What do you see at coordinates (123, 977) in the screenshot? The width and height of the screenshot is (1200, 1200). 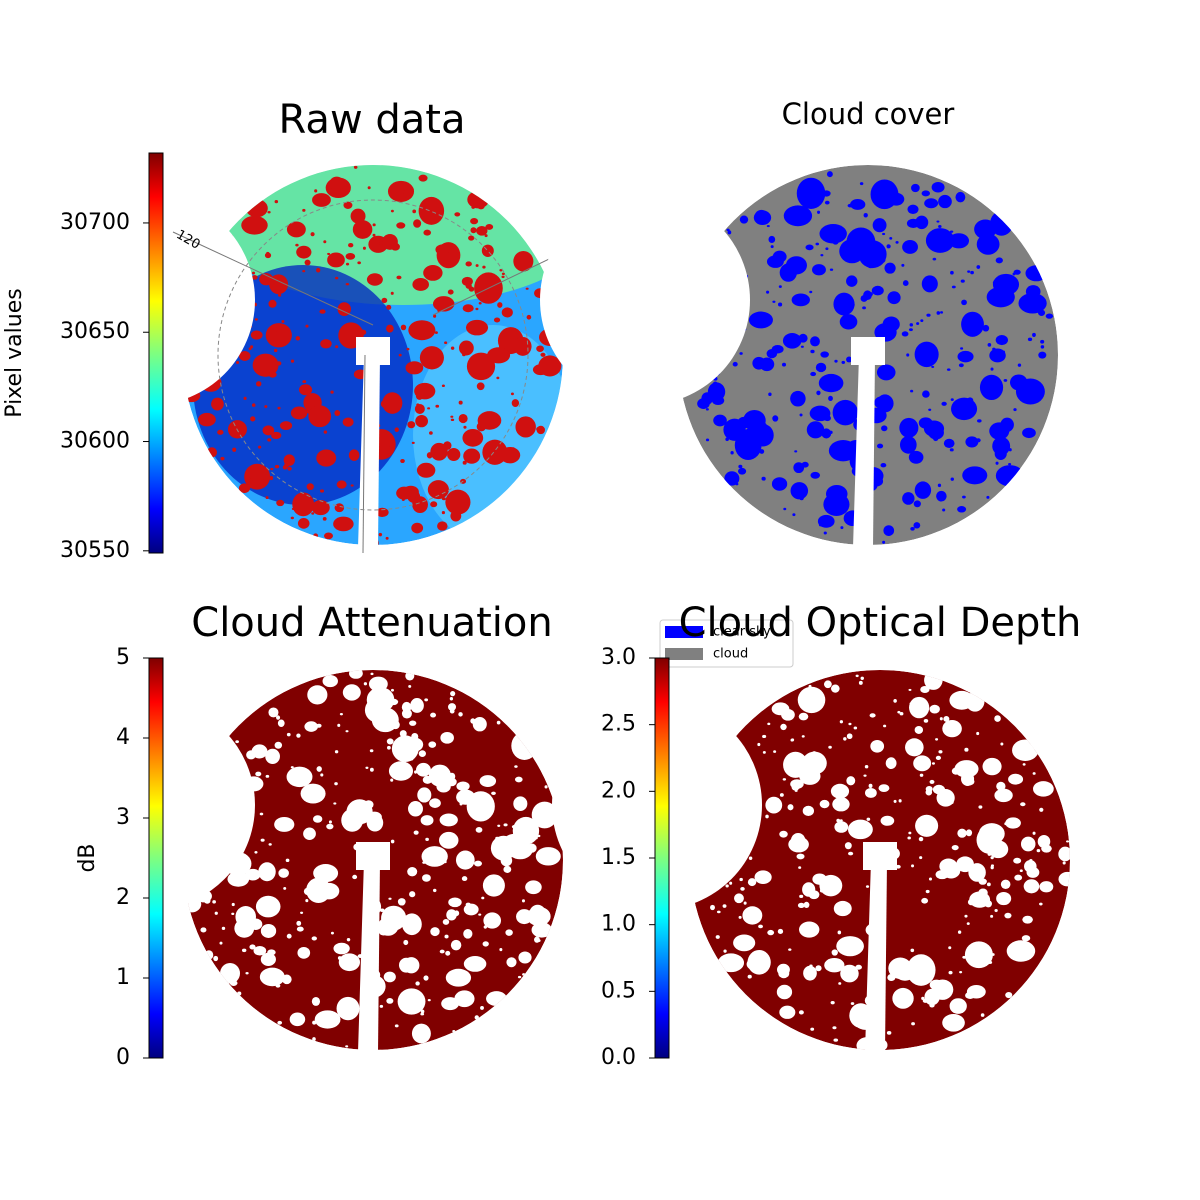 I see `colorbar-tick-label: 1` at bounding box center [123, 977].